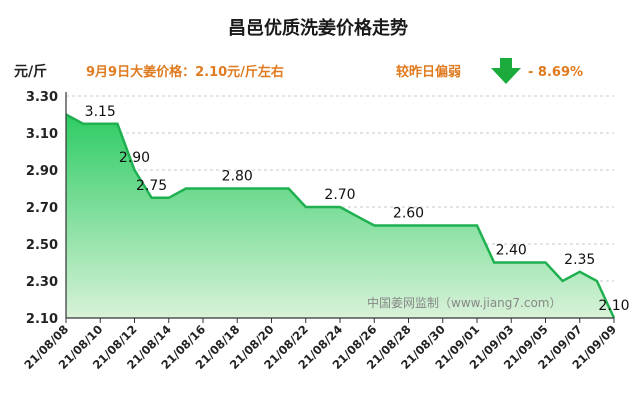 This screenshot has width=640, height=410. I want to click on watermark: 中国姜网监制（www.jiang7.com）, so click(464, 302).